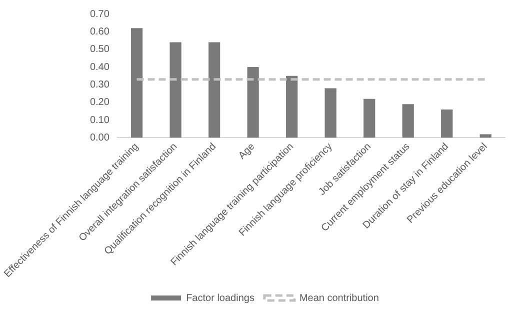 Image resolution: width=520 pixels, height=313 pixels. What do you see at coordinates (100, 138) in the screenshot?
I see `y-tick-label: 0.00` at bounding box center [100, 138].